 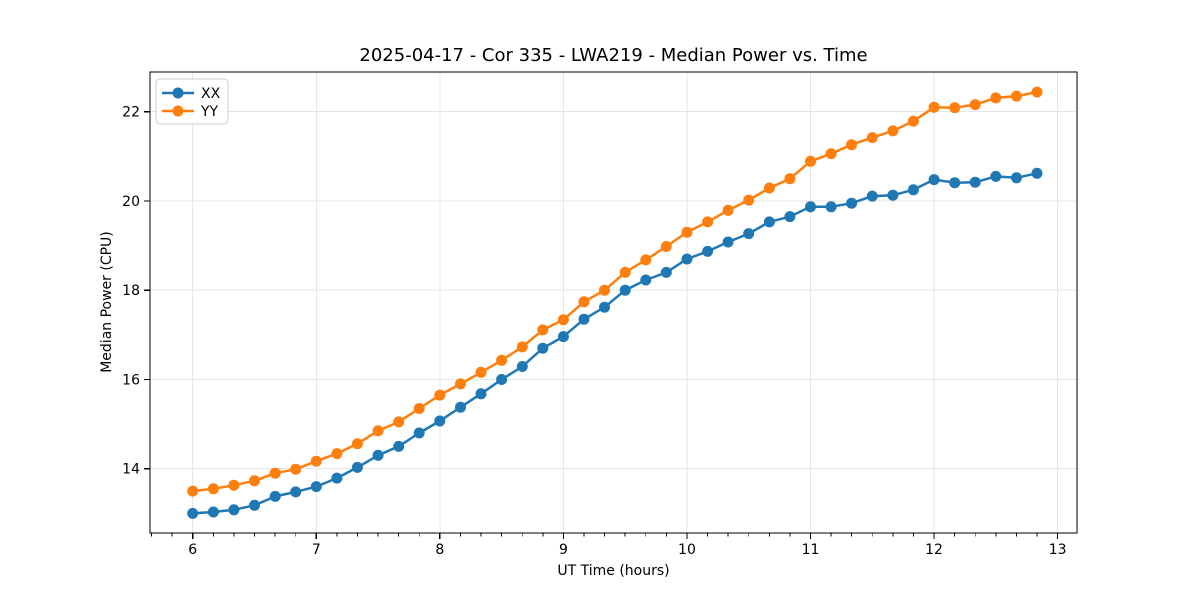 I want to click on x-tick-label: 9, so click(x=563, y=550).